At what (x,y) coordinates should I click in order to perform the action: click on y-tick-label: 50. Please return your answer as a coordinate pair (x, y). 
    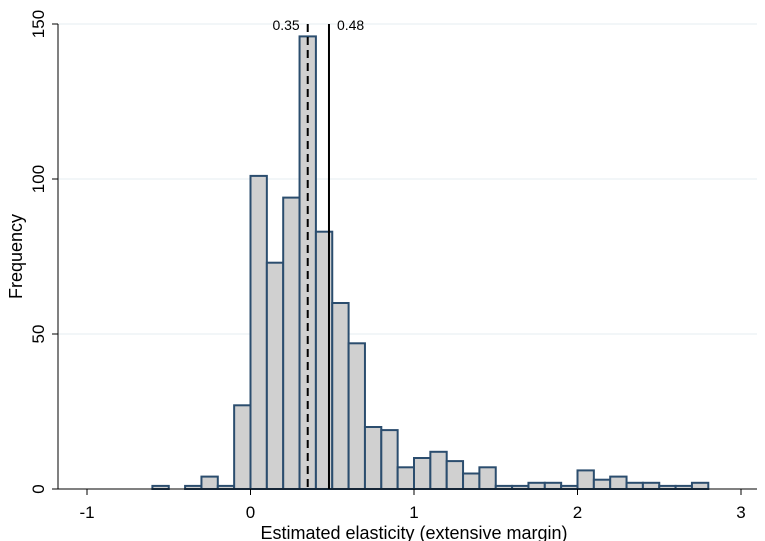
    Looking at the image, I should click on (38, 334).